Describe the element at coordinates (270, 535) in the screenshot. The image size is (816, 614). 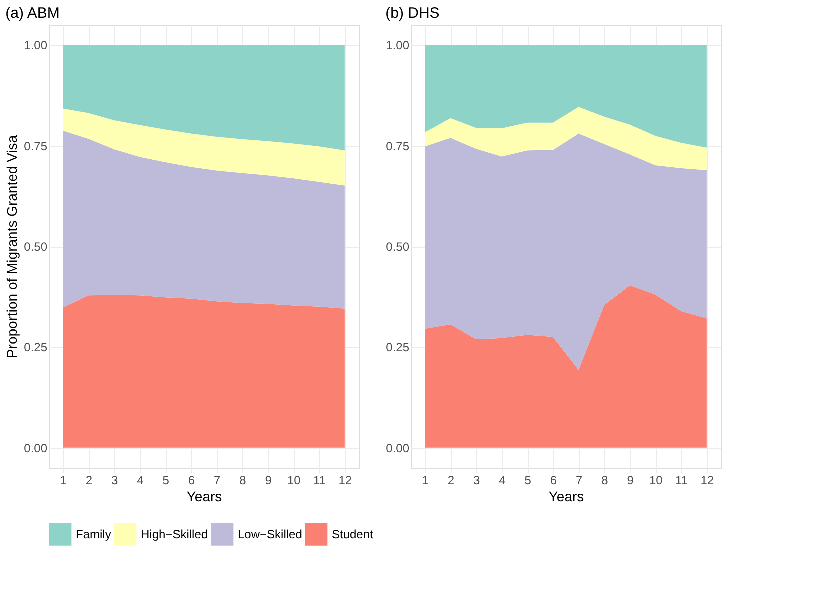
I see `legend-label: Low−Skilled` at that location.